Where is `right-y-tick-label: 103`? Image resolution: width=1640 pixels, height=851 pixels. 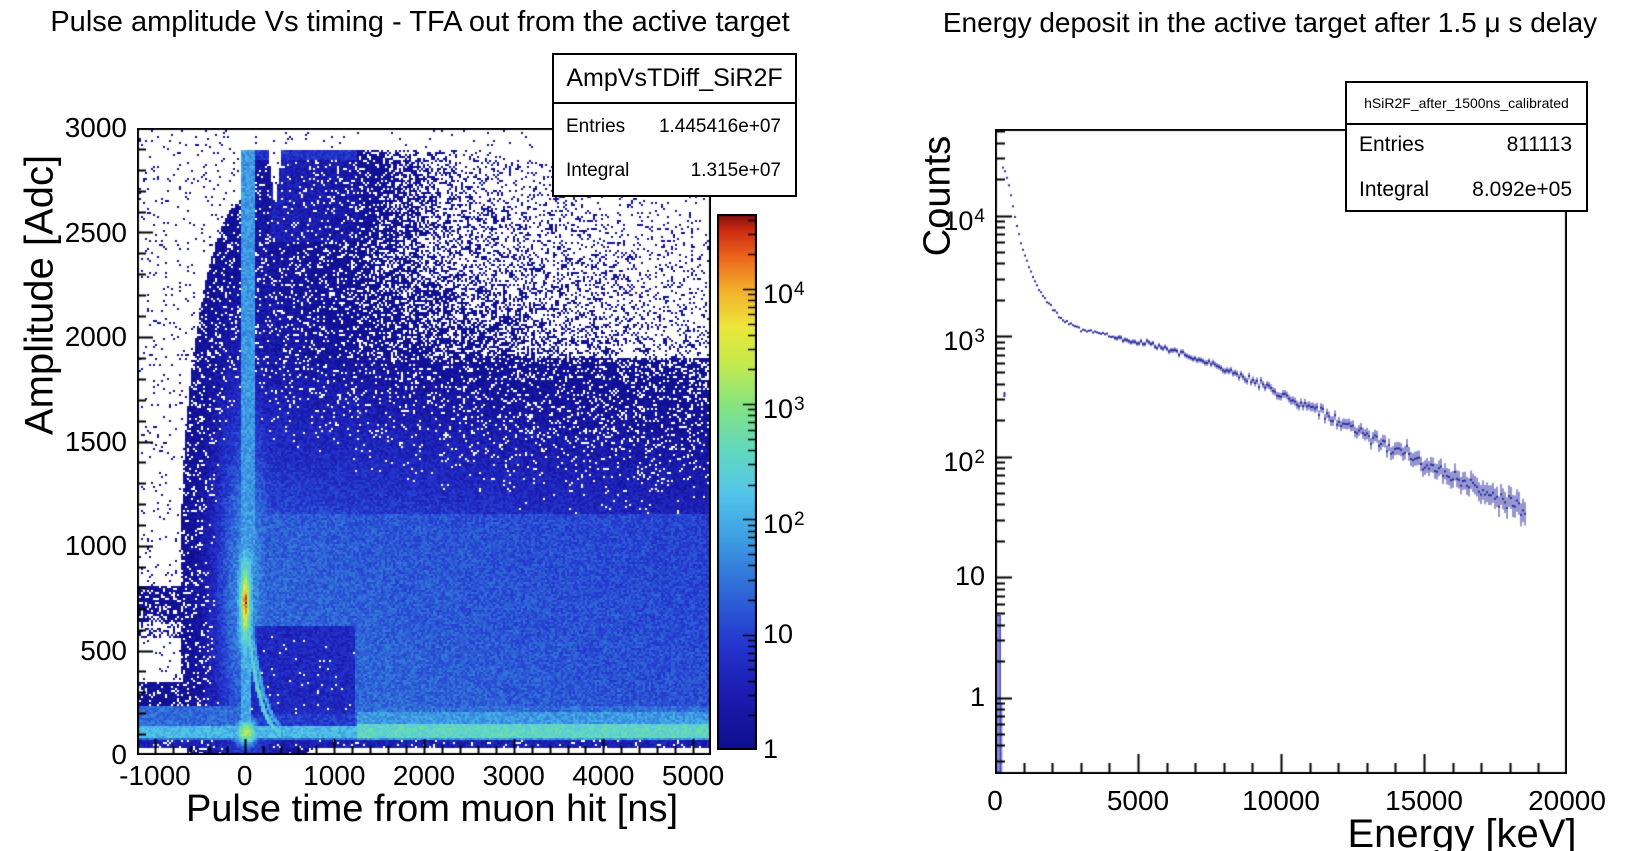 right-y-tick-label: 103 is located at coordinates (964, 341).